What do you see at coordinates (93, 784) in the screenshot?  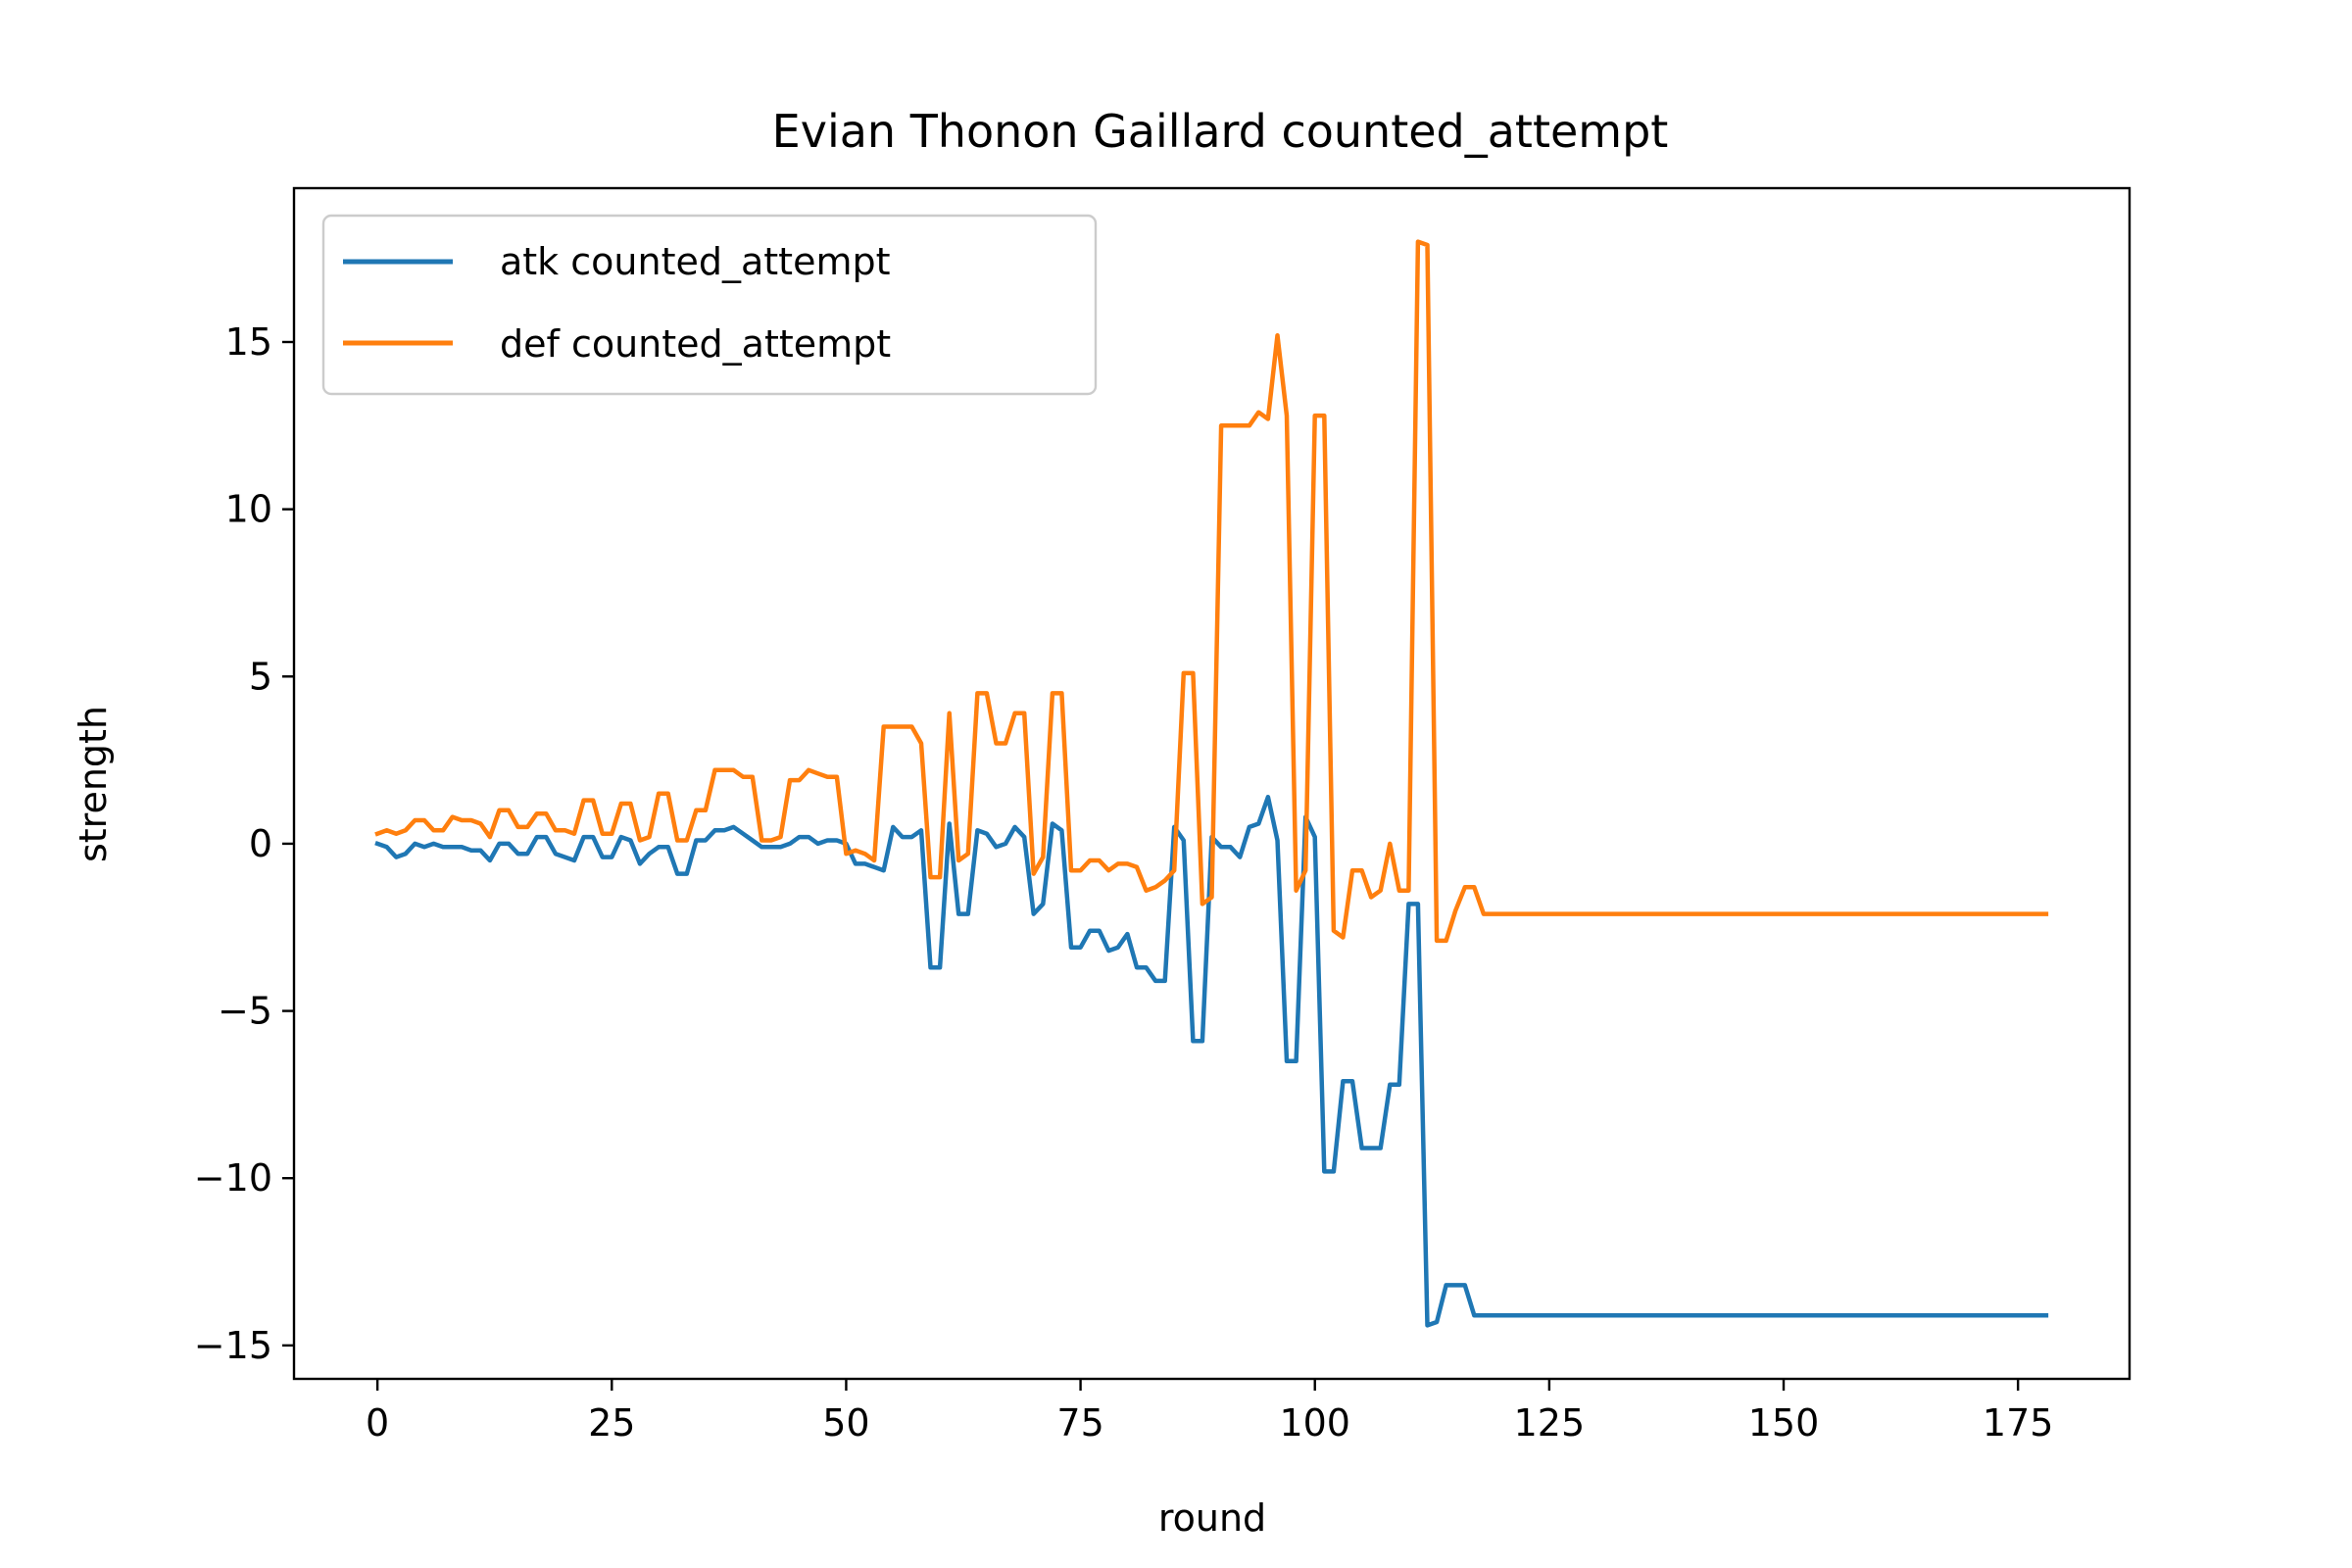 I see `y-axis-label: strength` at bounding box center [93, 784].